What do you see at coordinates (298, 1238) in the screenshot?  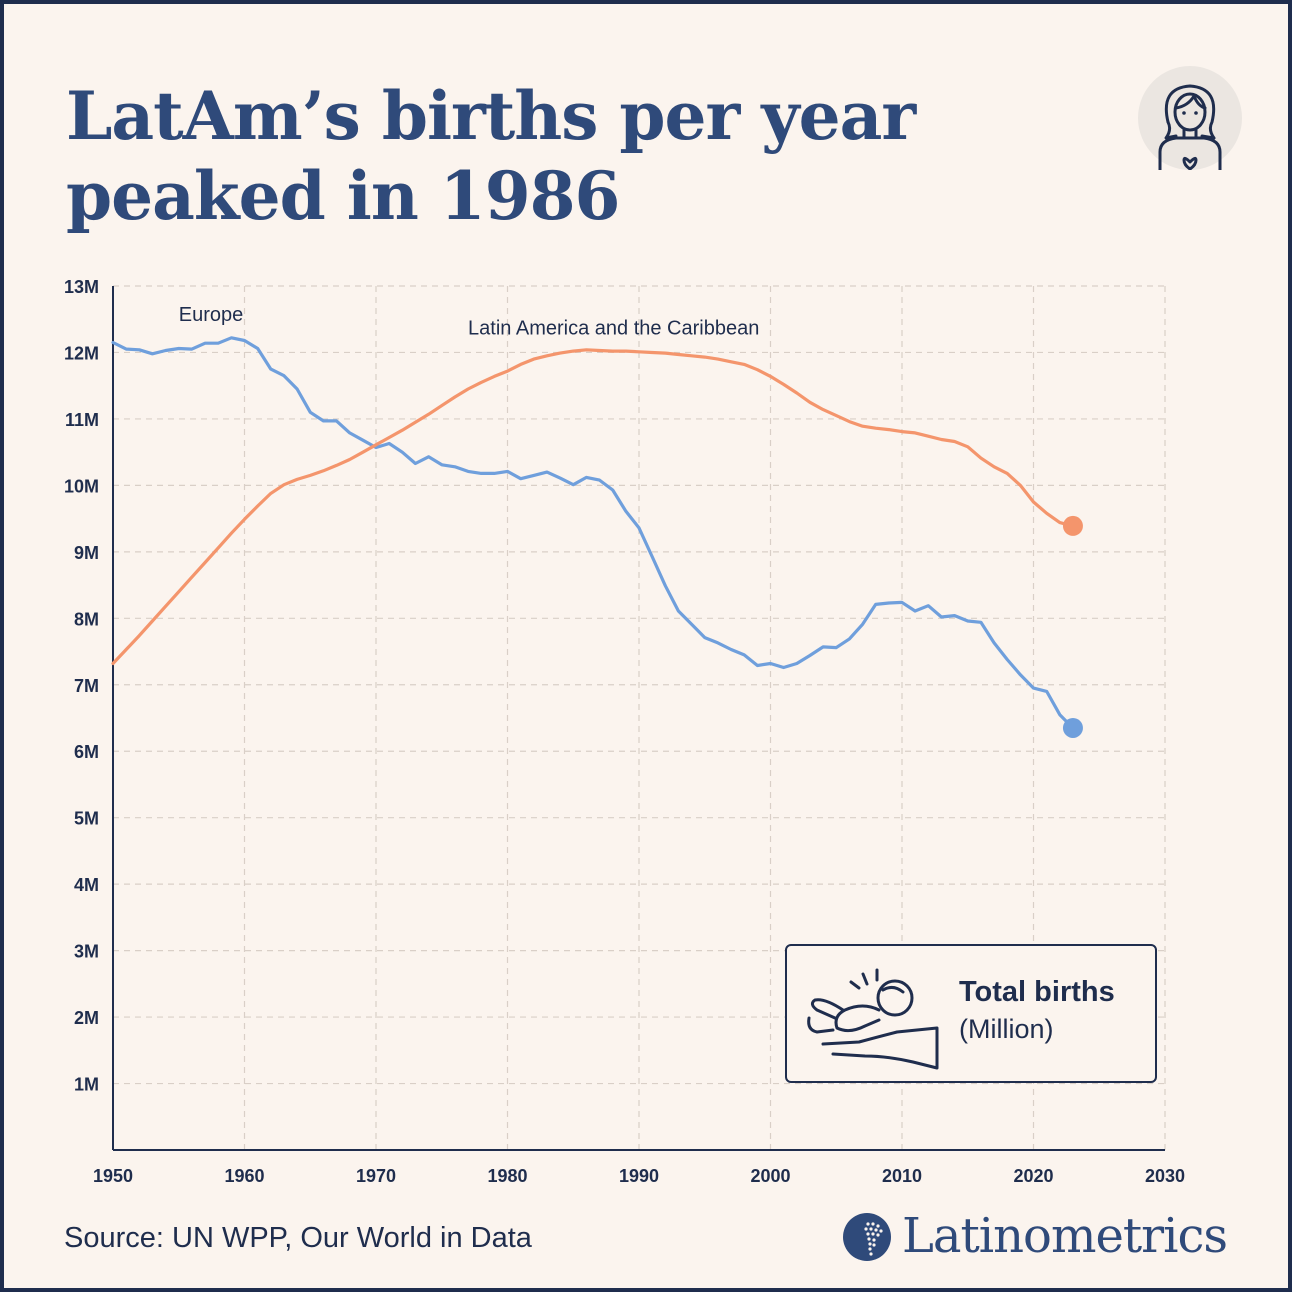 I see `source-note: Source: UN WPP, Our World in Data` at bounding box center [298, 1238].